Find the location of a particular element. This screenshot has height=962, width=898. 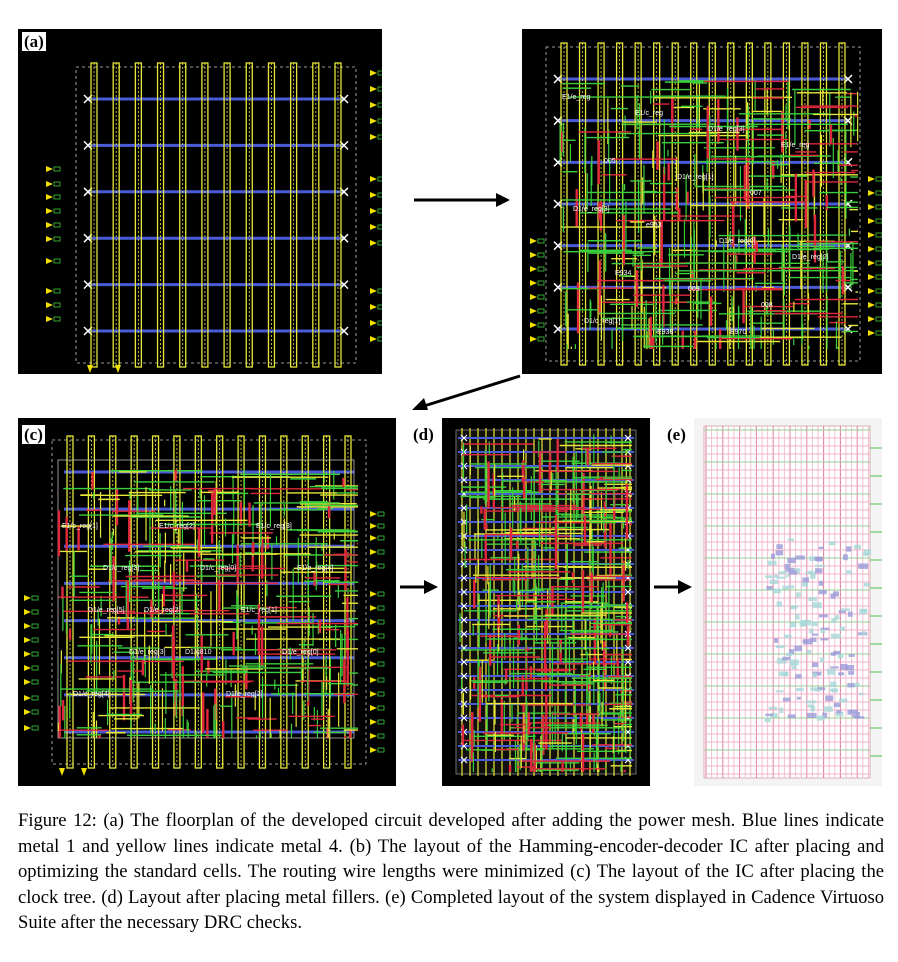

die-area is located at coordinates (787, 602).